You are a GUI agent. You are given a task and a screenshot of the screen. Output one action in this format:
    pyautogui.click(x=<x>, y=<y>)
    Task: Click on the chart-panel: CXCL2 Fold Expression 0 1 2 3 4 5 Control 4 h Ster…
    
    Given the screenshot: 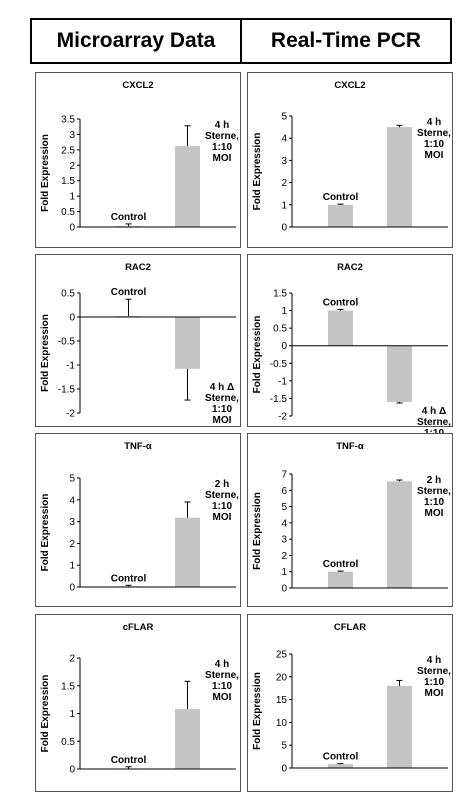 What is the action you would take?
    pyautogui.click(x=350, y=160)
    